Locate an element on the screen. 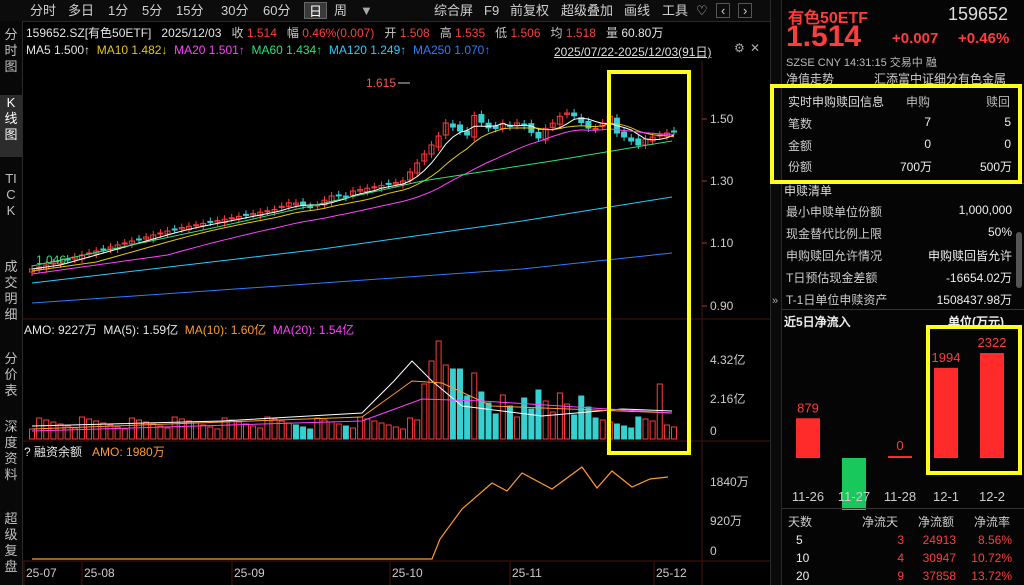 The image size is (1024, 585). expand-panel-icon: » is located at coordinates (775, 301).